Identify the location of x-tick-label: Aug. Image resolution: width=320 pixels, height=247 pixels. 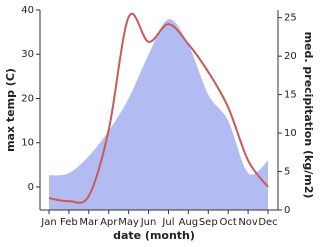
(189, 222).